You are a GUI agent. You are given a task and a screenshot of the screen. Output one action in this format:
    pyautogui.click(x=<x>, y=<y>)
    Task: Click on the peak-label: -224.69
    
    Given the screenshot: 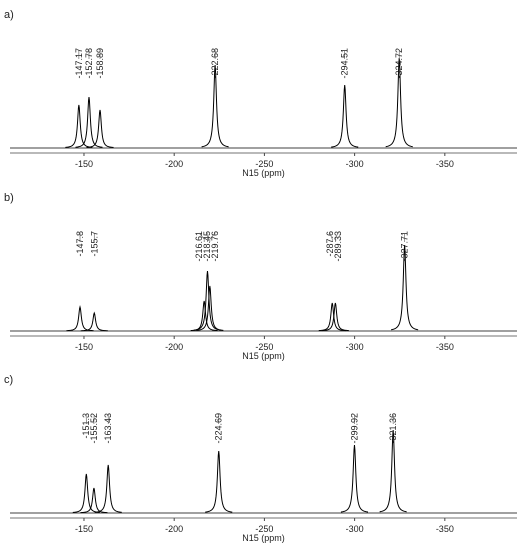 What is the action you would take?
    pyautogui.click(x=219, y=428)
    